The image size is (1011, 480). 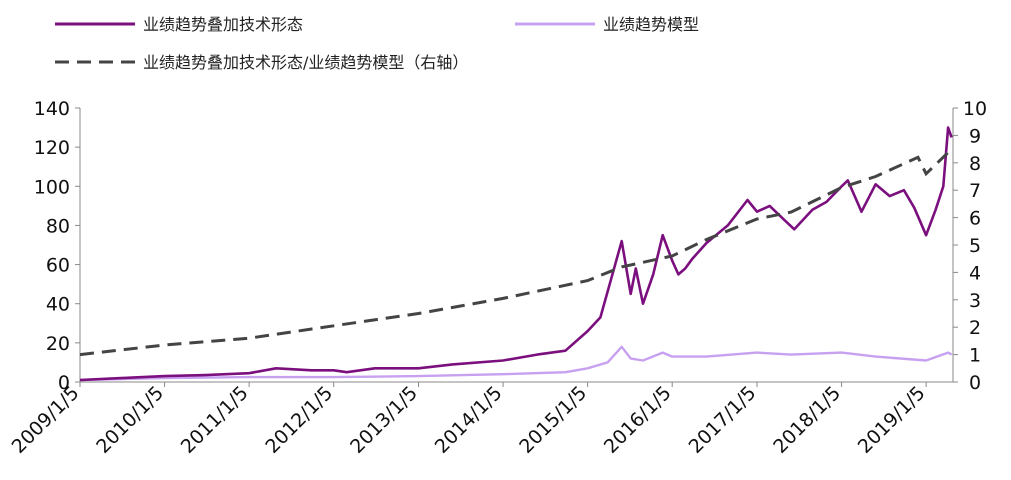 I want to click on right-tick-label: 2, so click(x=975, y=328).